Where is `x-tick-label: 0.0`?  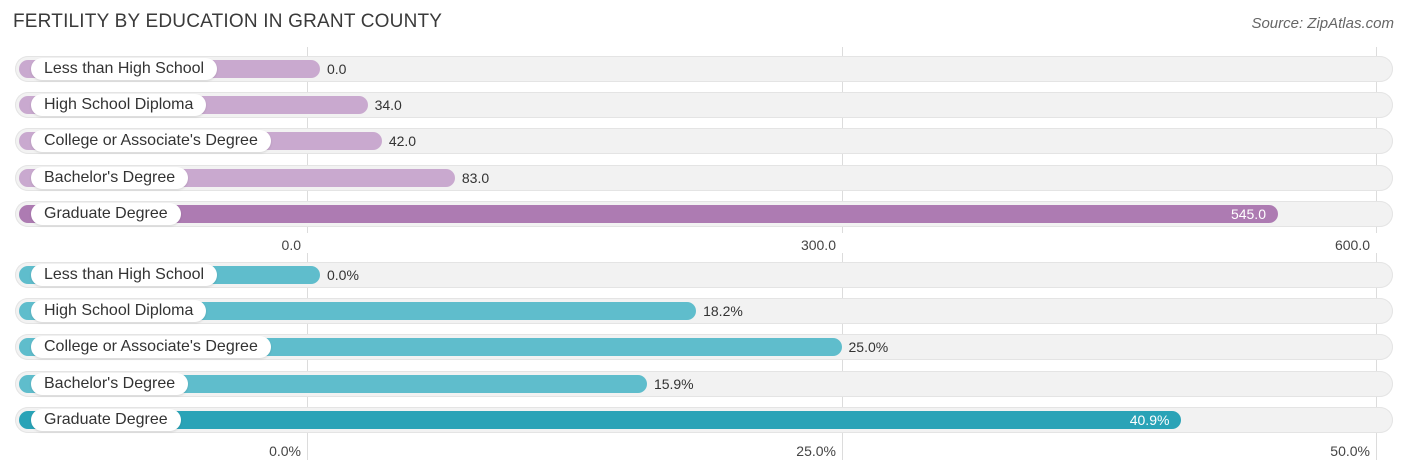 x-tick-label: 0.0 is located at coordinates (291, 245).